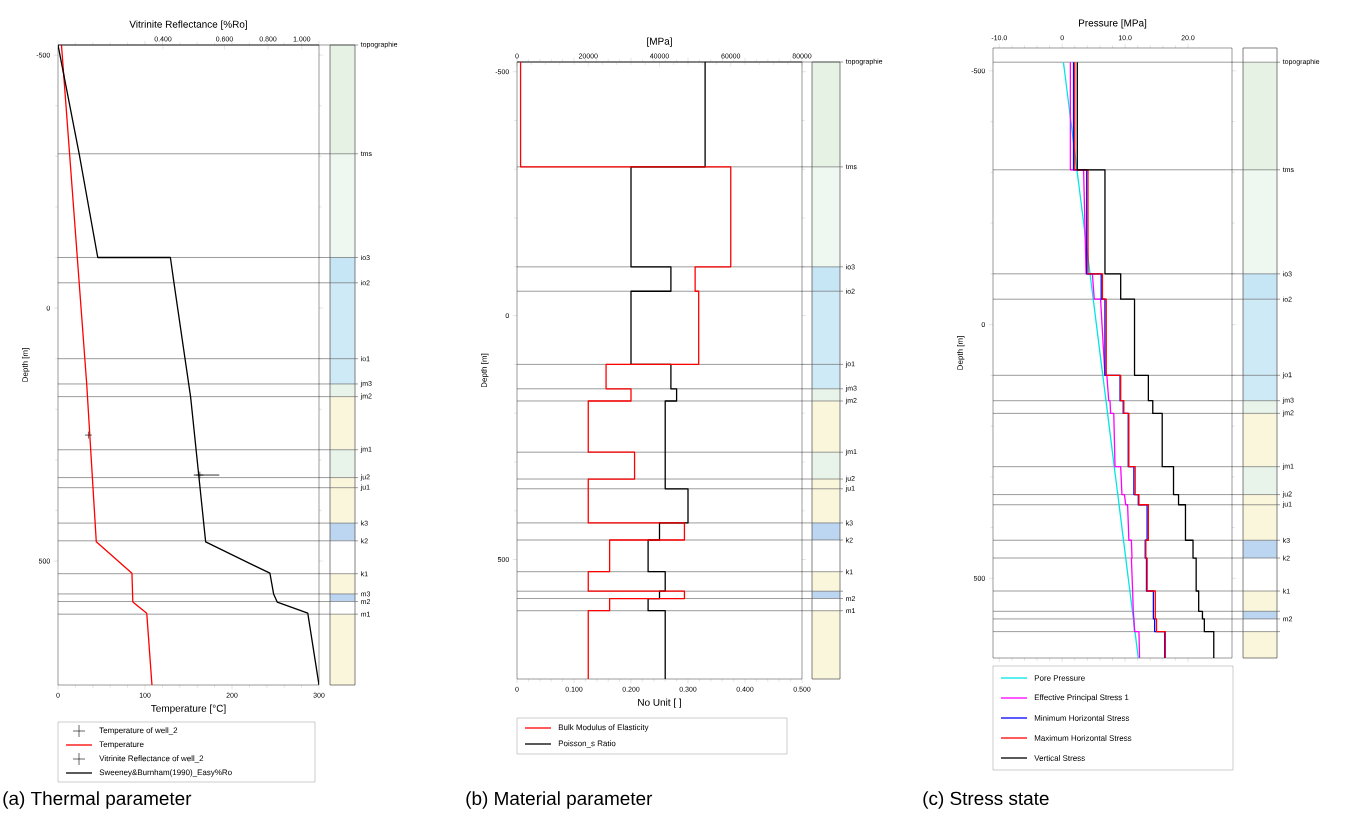 The height and width of the screenshot is (816, 1368). I want to click on x-axis-title: Temperature [°C], so click(188, 709).